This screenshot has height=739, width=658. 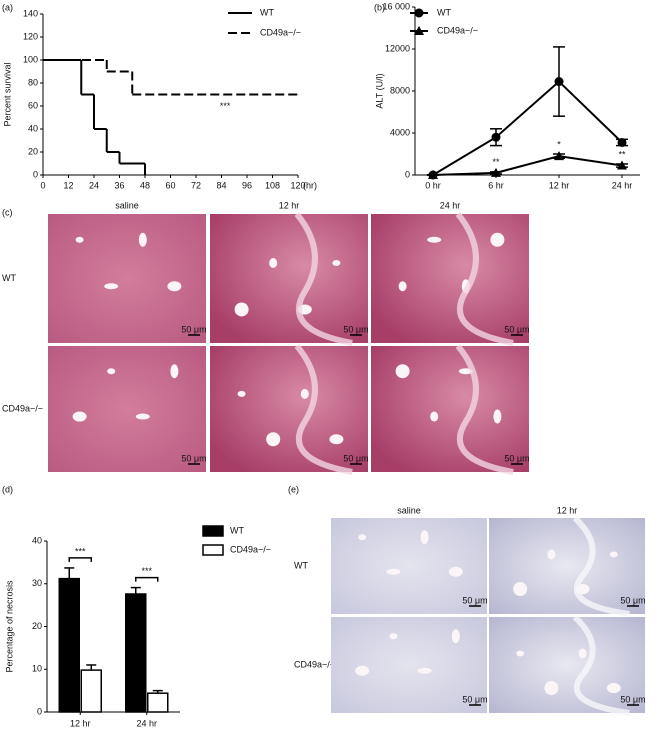 I want to click on column-header: 24 hr, so click(x=450, y=205).